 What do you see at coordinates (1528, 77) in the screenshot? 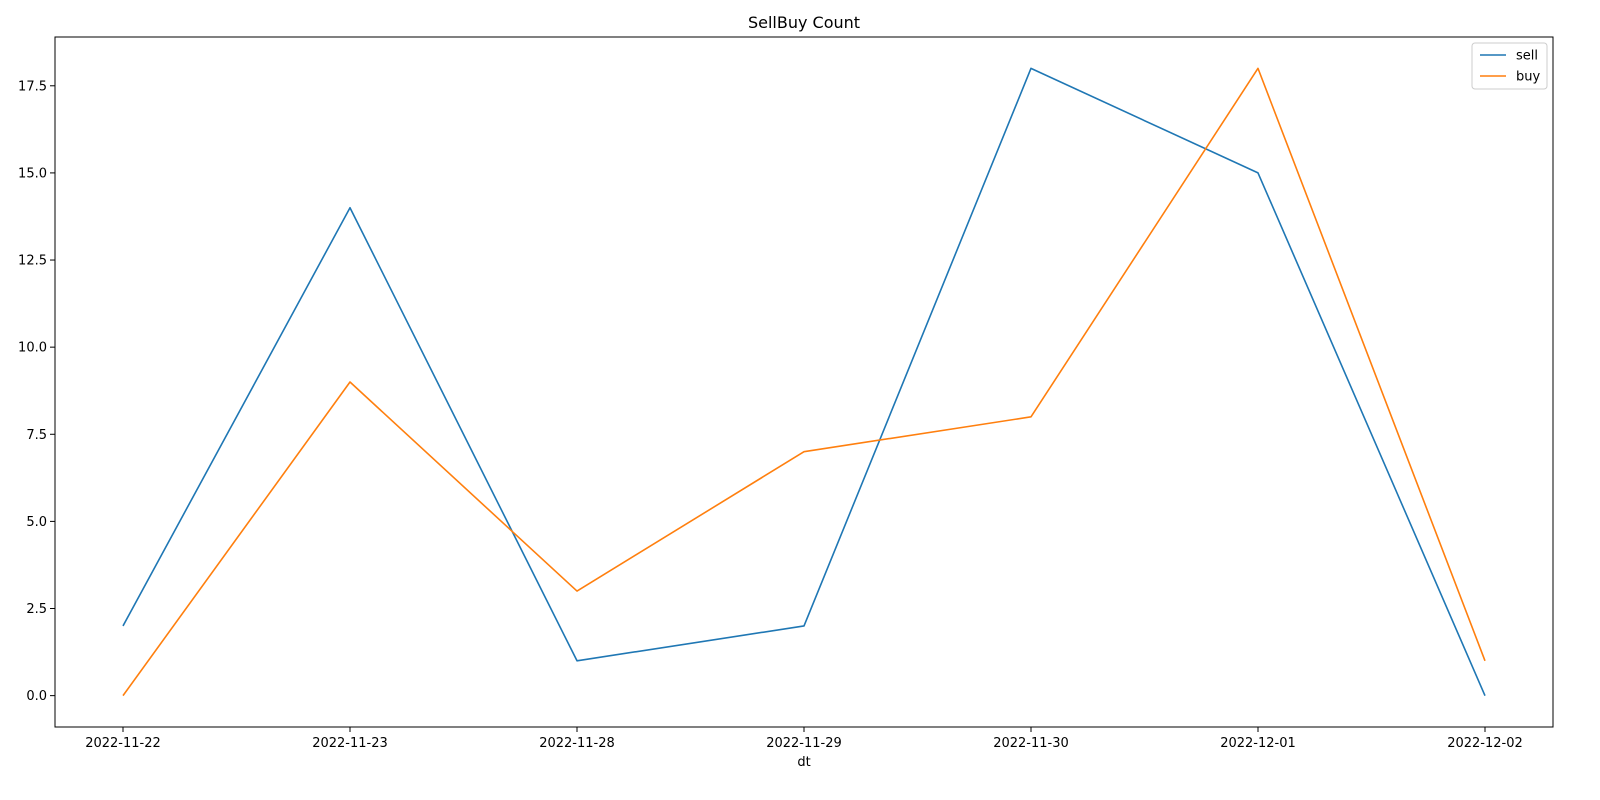
I see `legend-label-buy: buy` at bounding box center [1528, 77].